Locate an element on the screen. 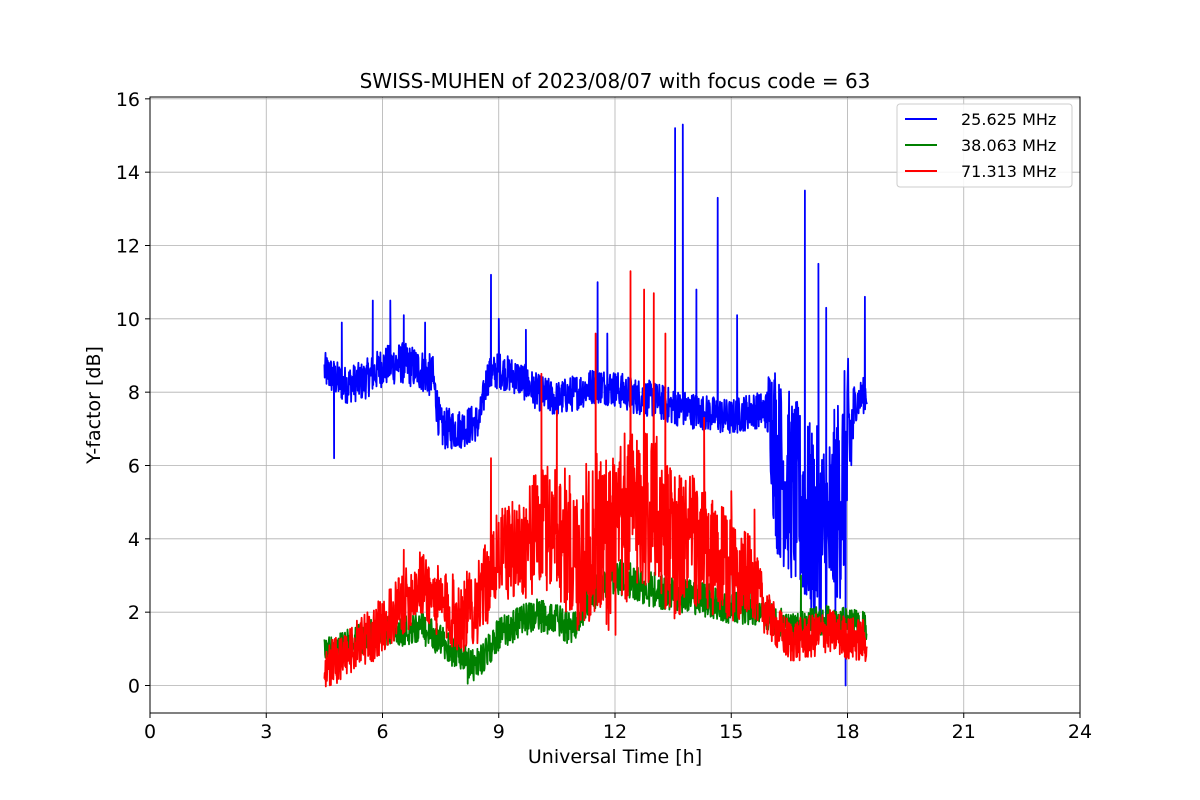 The height and width of the screenshot is (800, 1200). y-tick-label: 2 is located at coordinates (134, 613).